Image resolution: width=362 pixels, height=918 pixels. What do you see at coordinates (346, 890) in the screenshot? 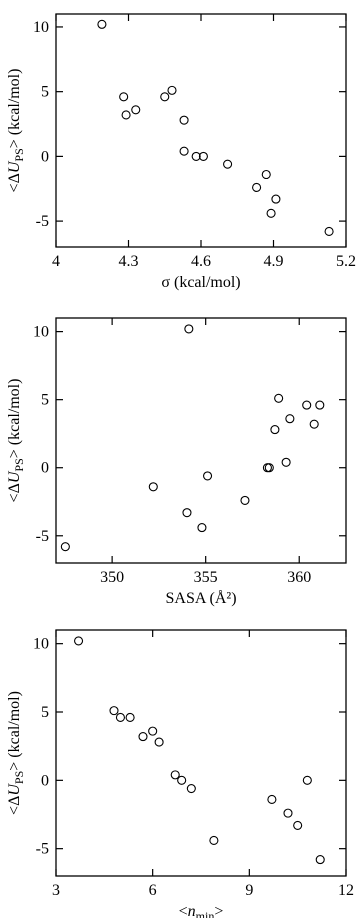
I see `x-tick-label: 12` at bounding box center [346, 890].